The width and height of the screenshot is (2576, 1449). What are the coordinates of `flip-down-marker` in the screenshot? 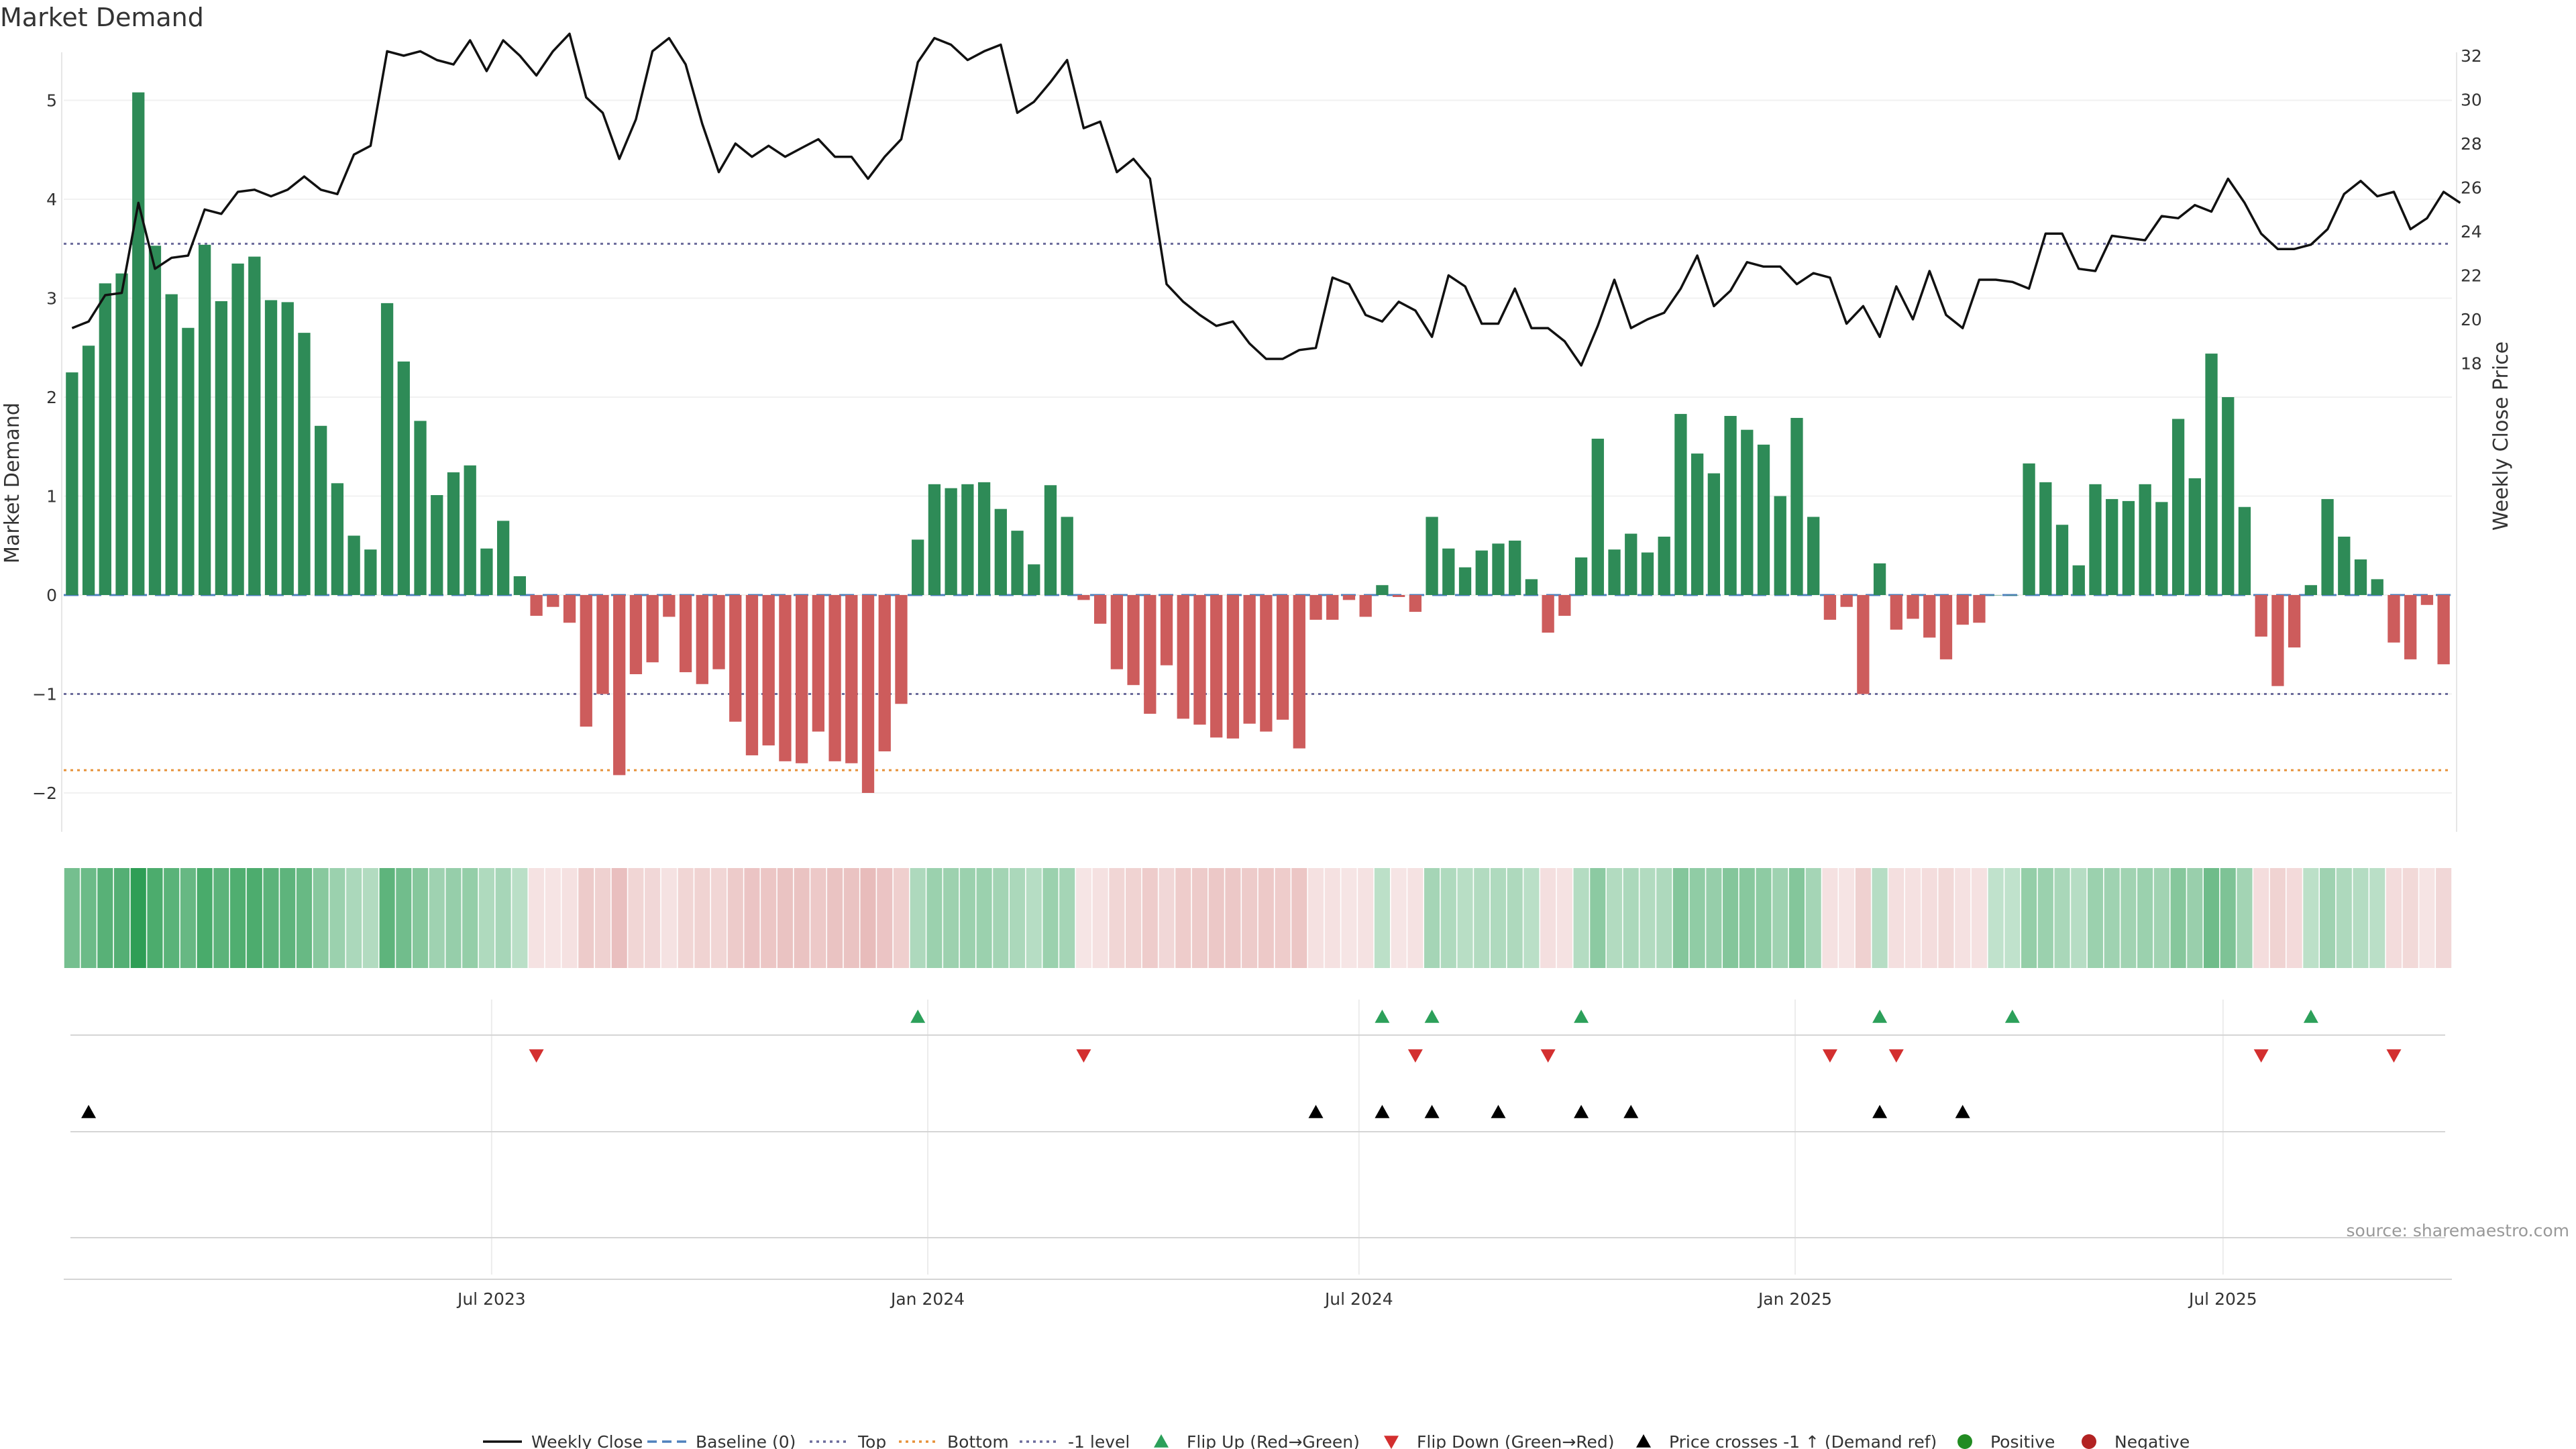 It's located at (1829, 1056).